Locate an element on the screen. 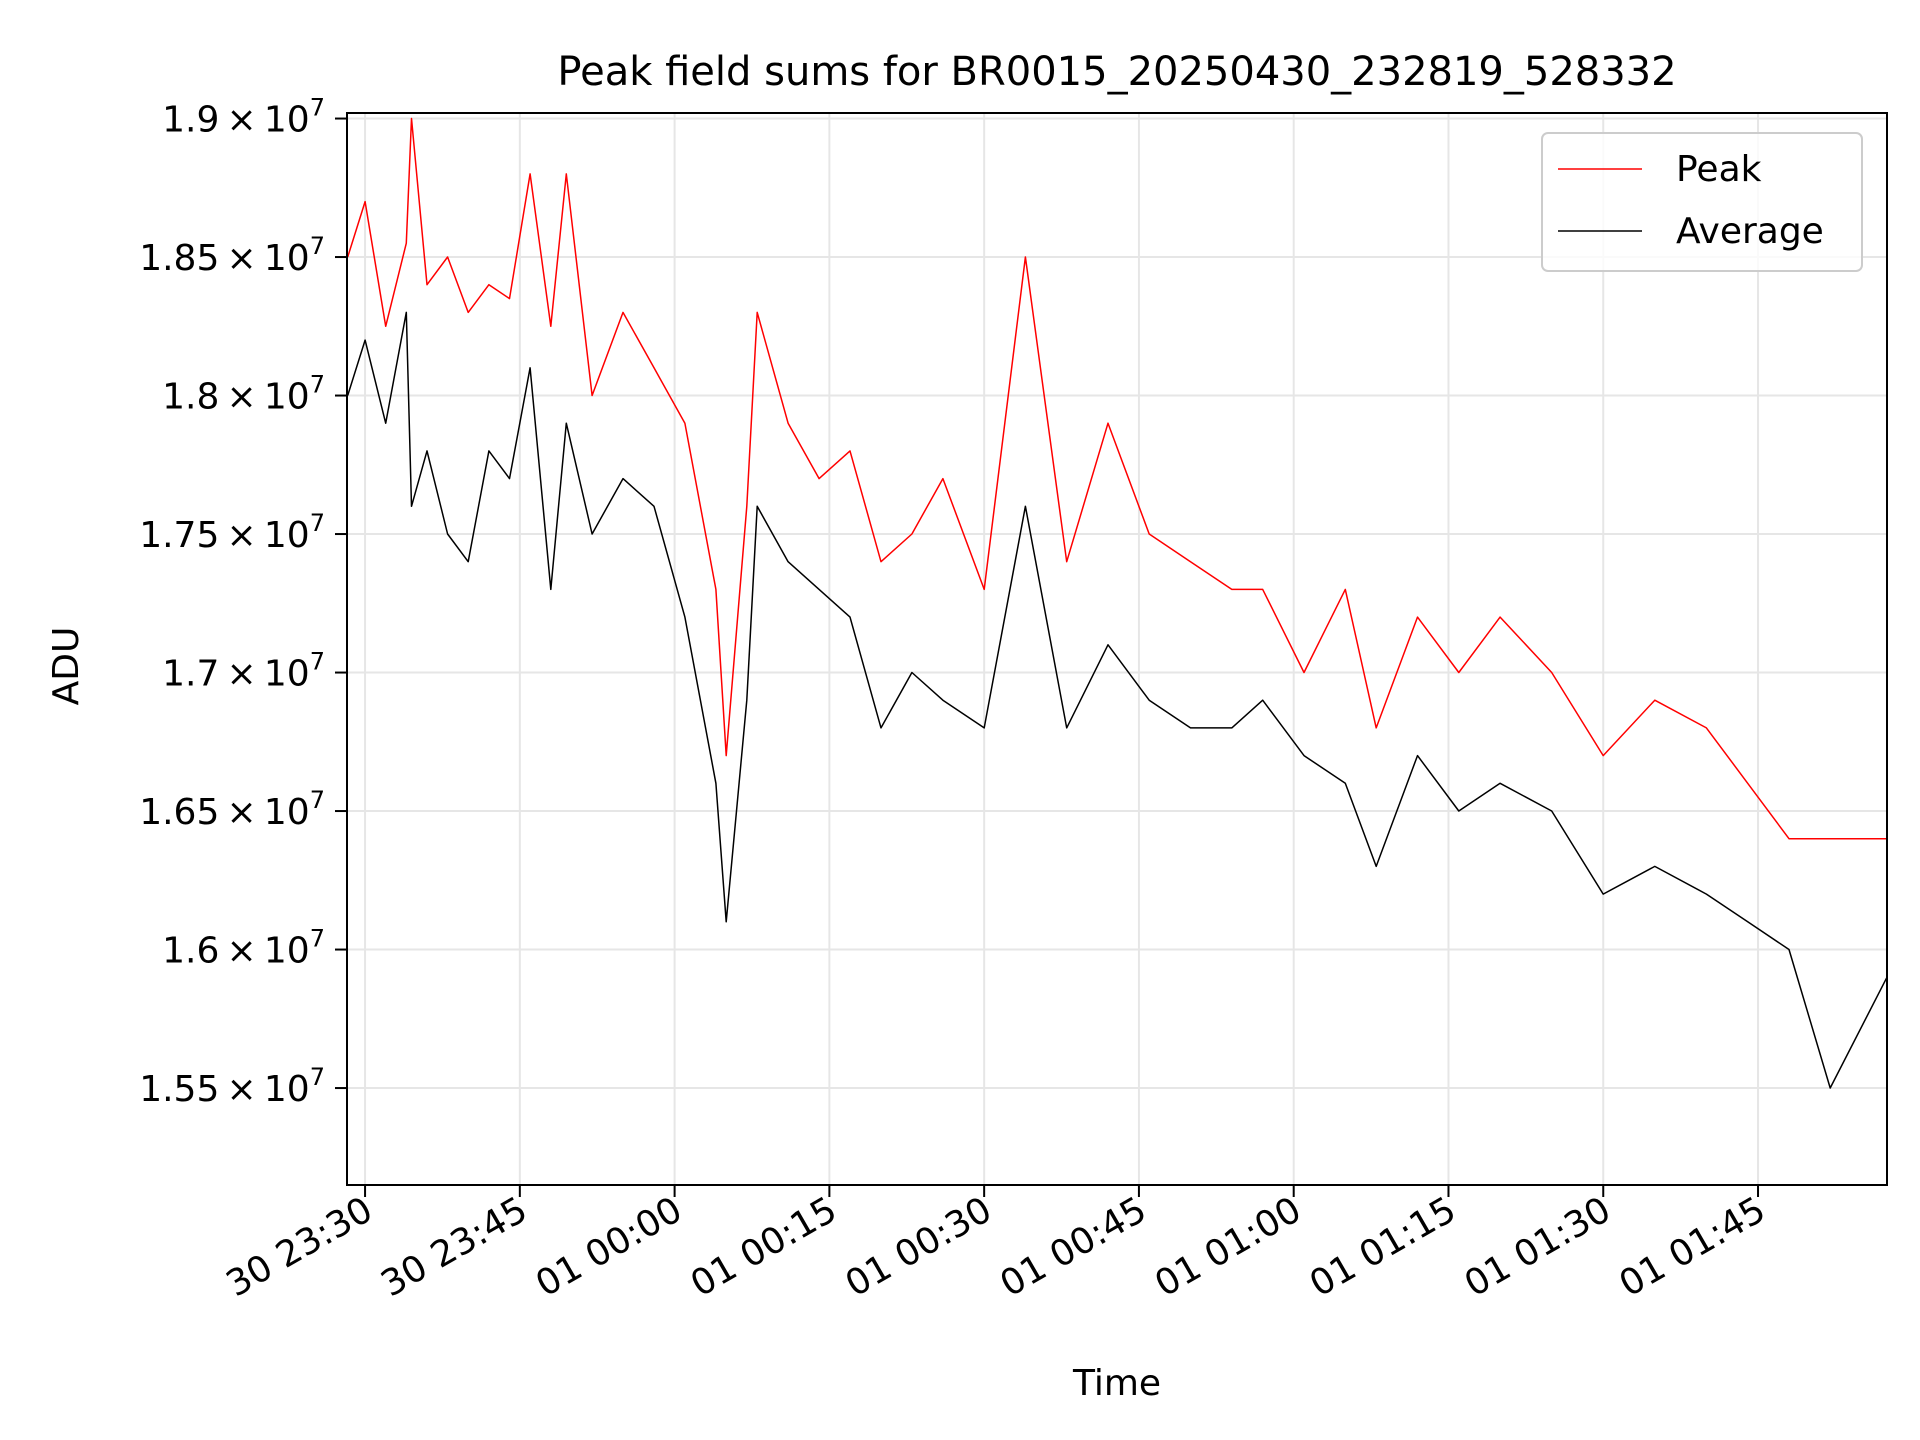  y-axis-label: ADU is located at coordinates (66, 666).